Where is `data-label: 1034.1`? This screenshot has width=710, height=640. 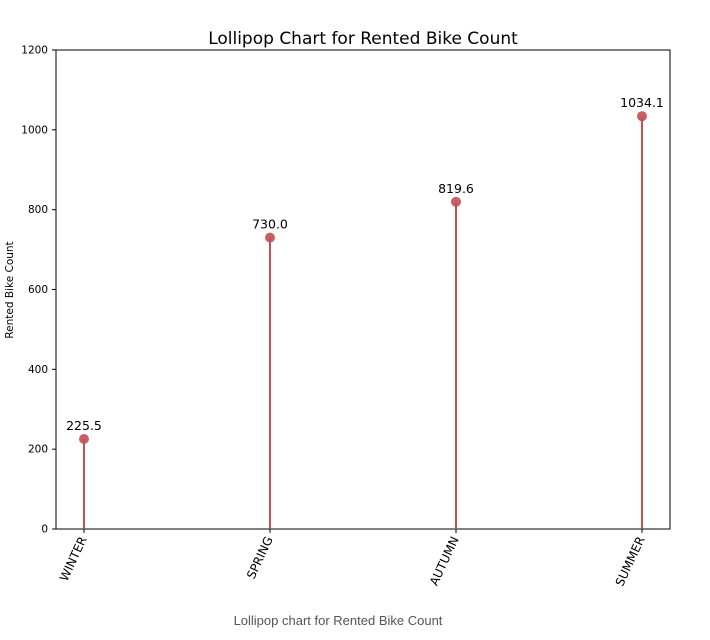
data-label: 1034.1 is located at coordinates (642, 102).